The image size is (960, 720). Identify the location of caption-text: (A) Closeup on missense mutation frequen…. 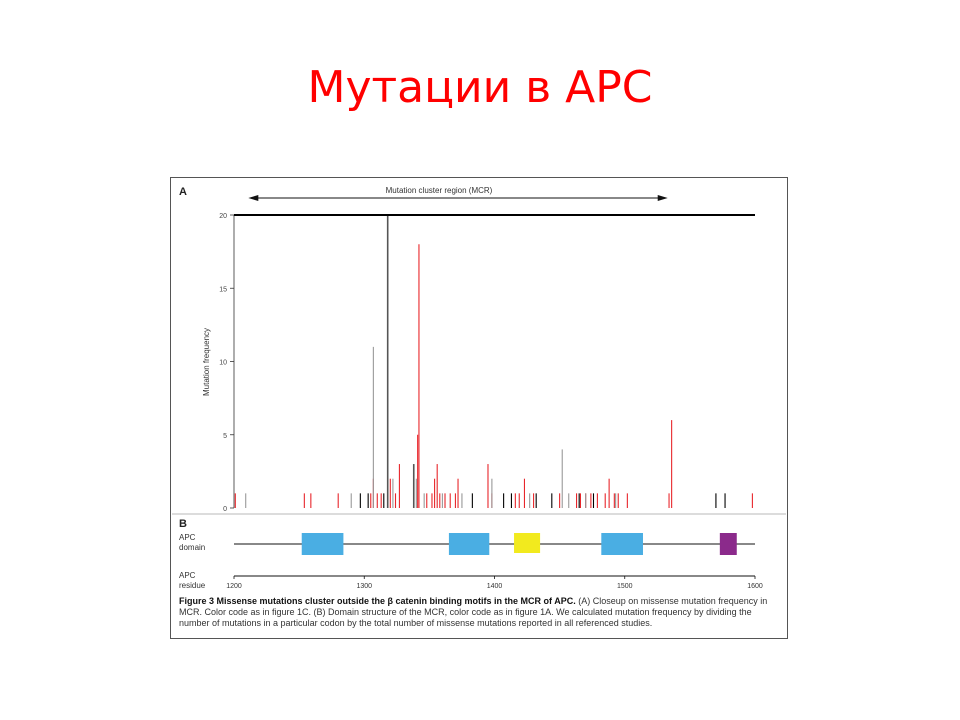
(473, 612).